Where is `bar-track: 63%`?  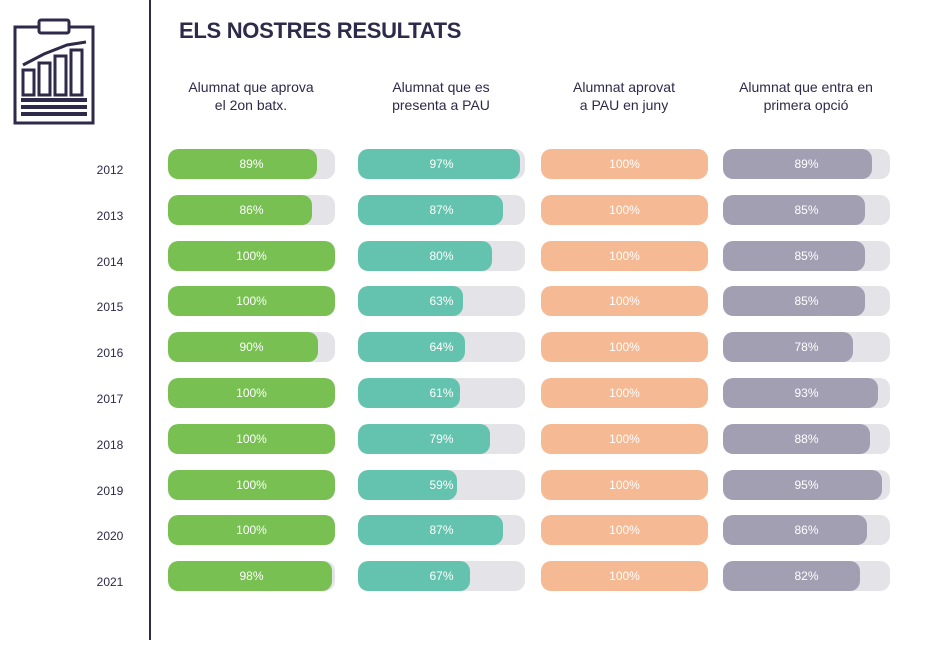
bar-track: 63% is located at coordinates (441, 301).